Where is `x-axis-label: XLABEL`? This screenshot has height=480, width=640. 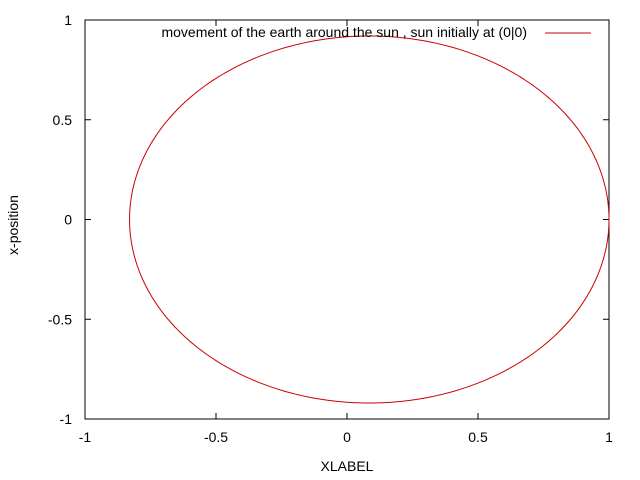 x-axis-label: XLABEL is located at coordinates (347, 466).